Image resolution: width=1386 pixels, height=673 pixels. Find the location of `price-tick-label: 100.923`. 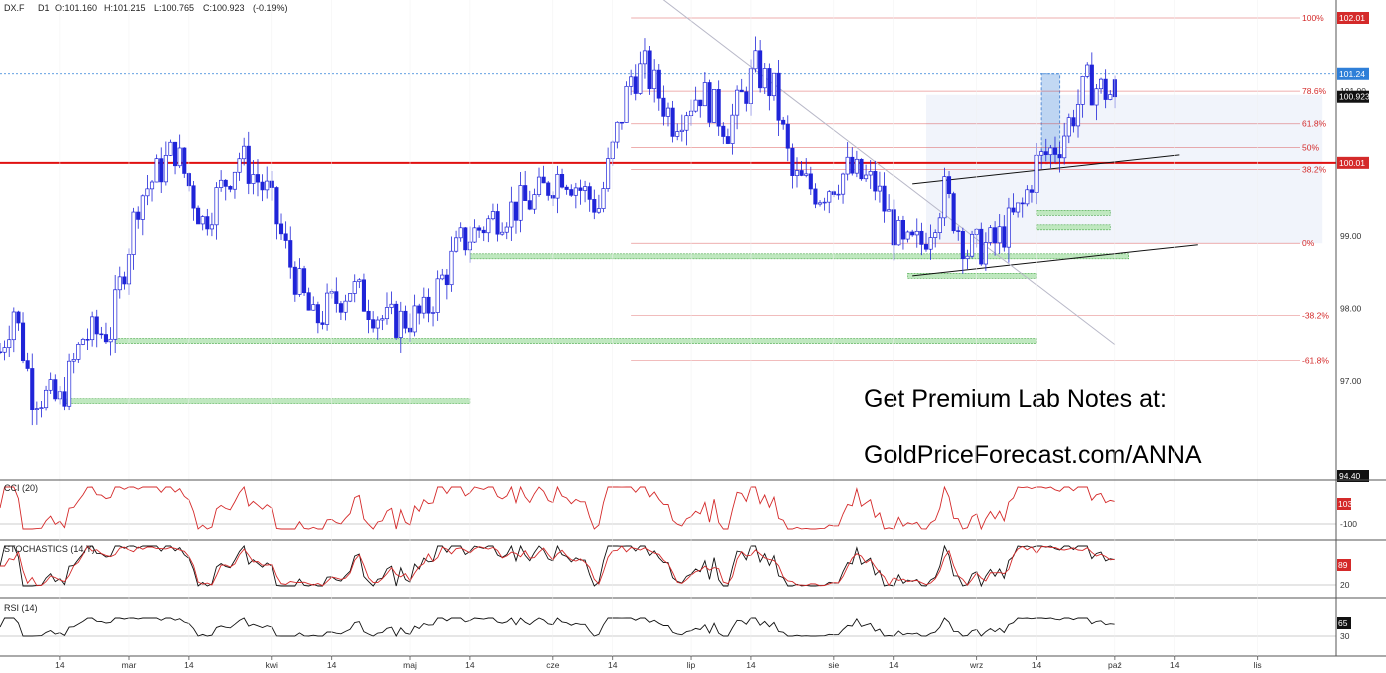

price-tick-label: 100.923 is located at coordinates (1354, 97).